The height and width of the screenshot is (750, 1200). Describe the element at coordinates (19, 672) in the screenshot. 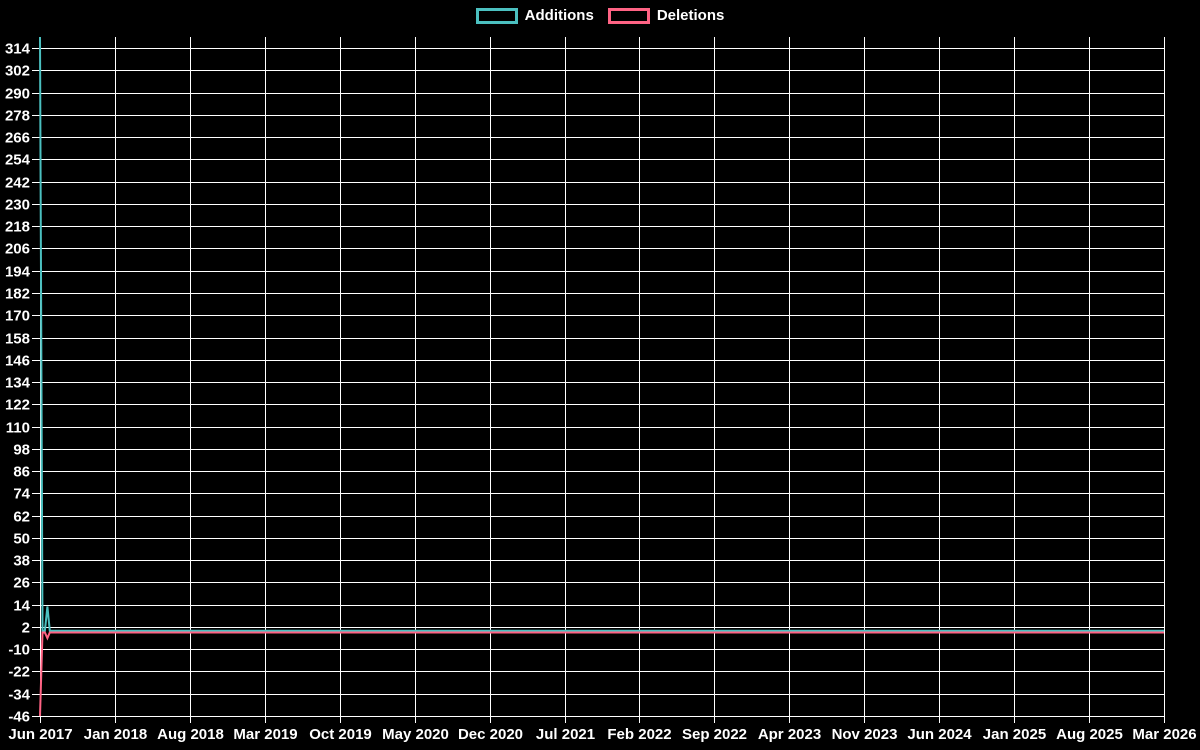

I see `y-tick-label: -22` at that location.